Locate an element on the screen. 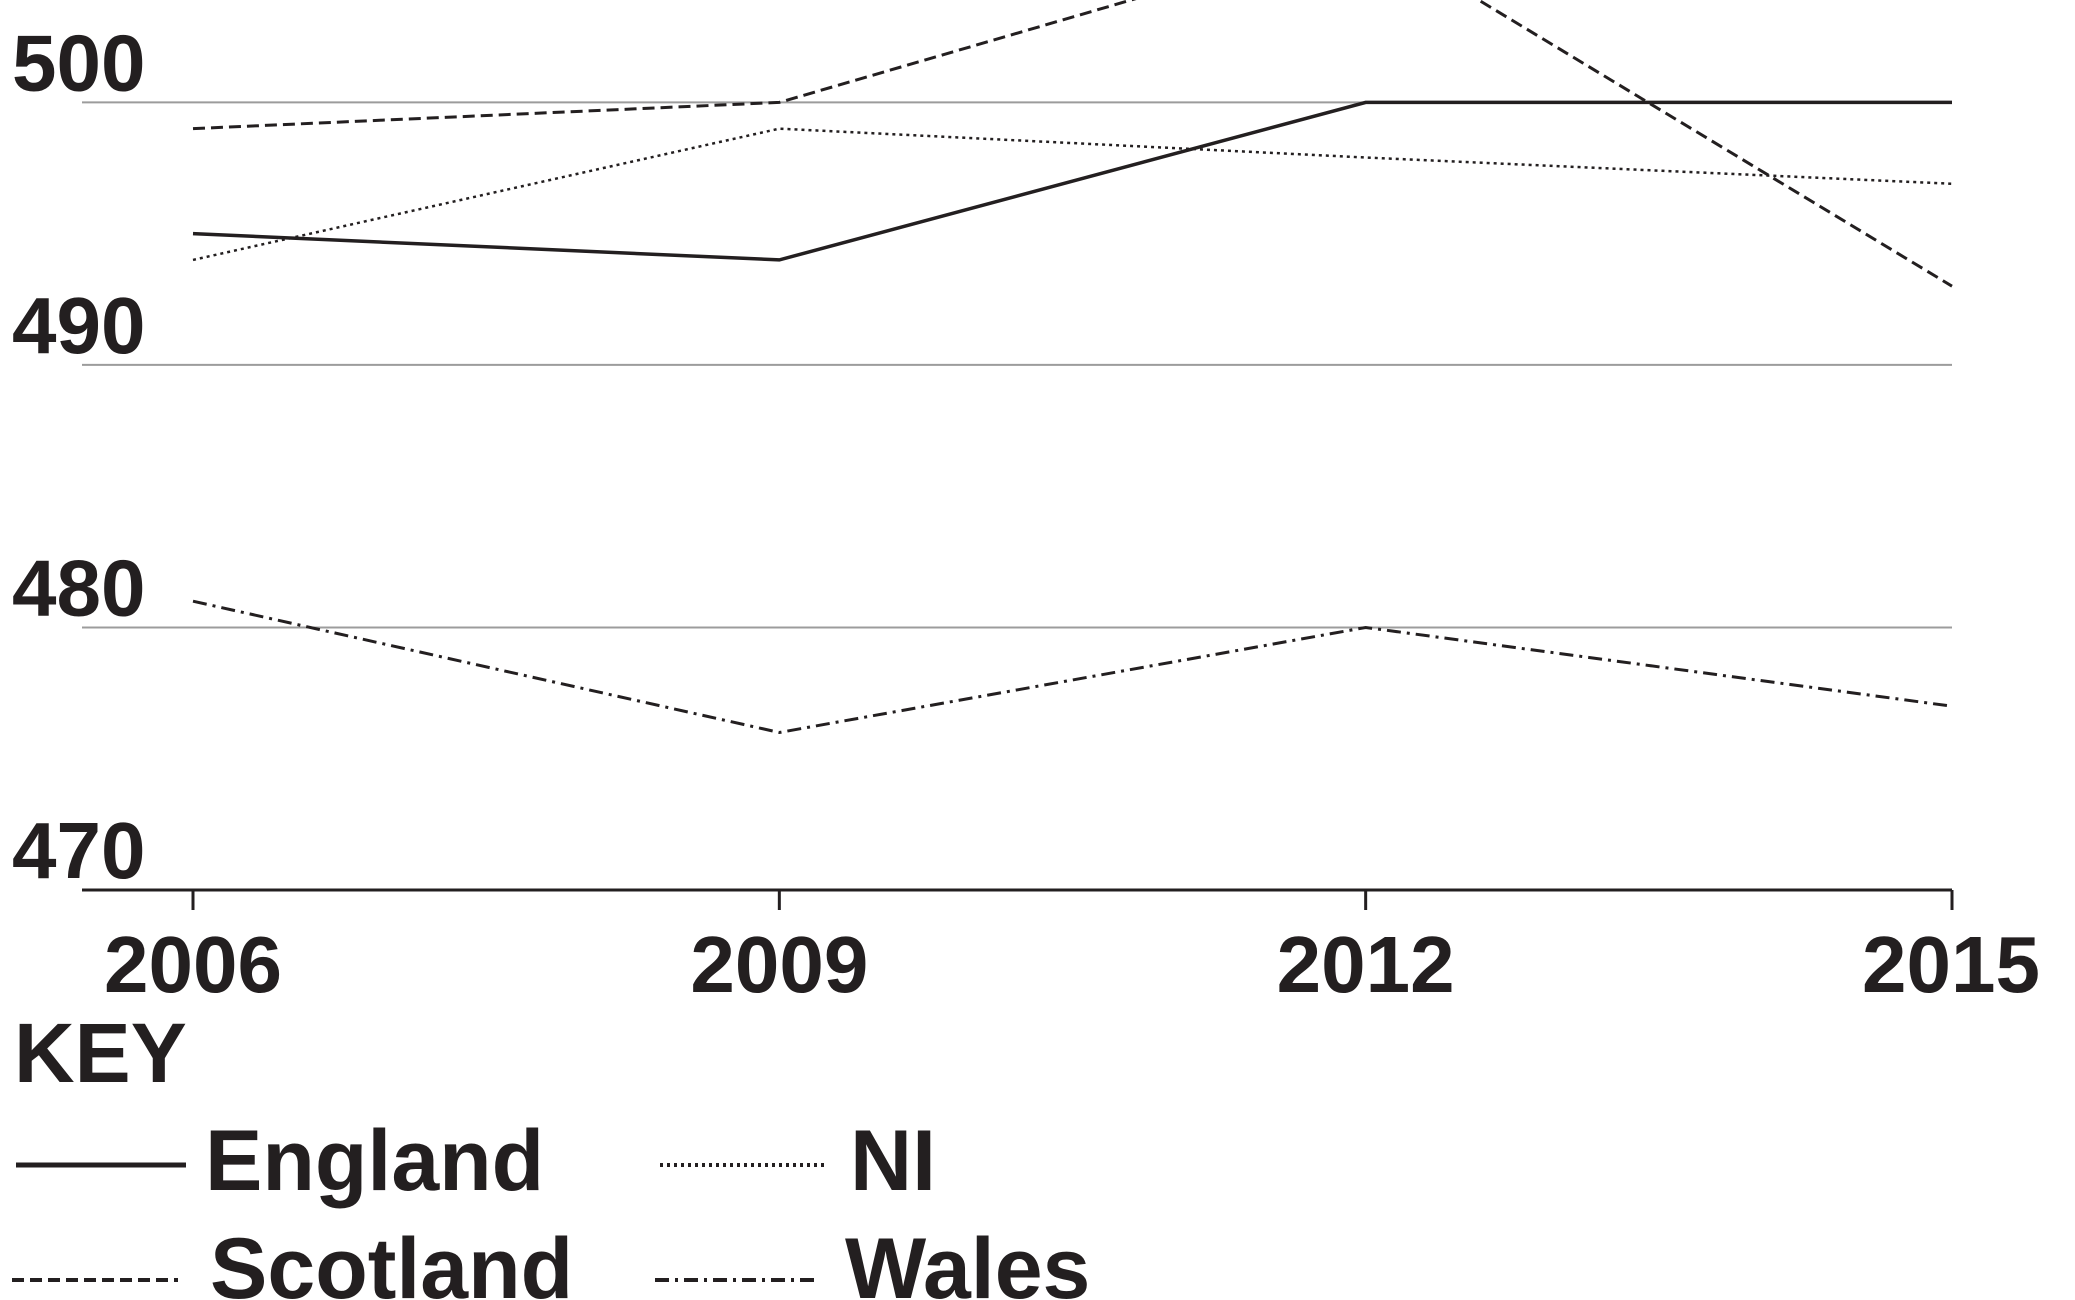  y-tick-label-500: 500 is located at coordinates (78, 62).